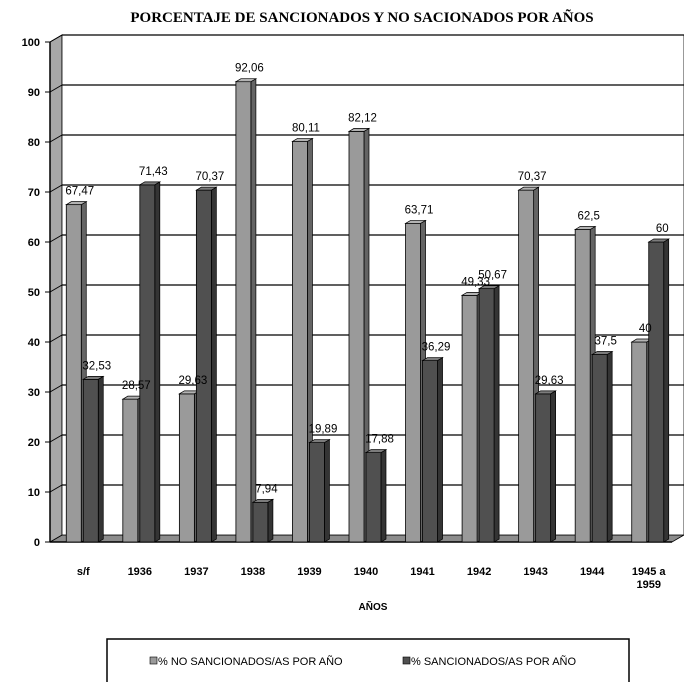 Image resolution: width=684 pixels, height=682 pixels. Describe the element at coordinates (415, 381) in the screenshot. I see `bar-1941-no-sancionados` at that location.